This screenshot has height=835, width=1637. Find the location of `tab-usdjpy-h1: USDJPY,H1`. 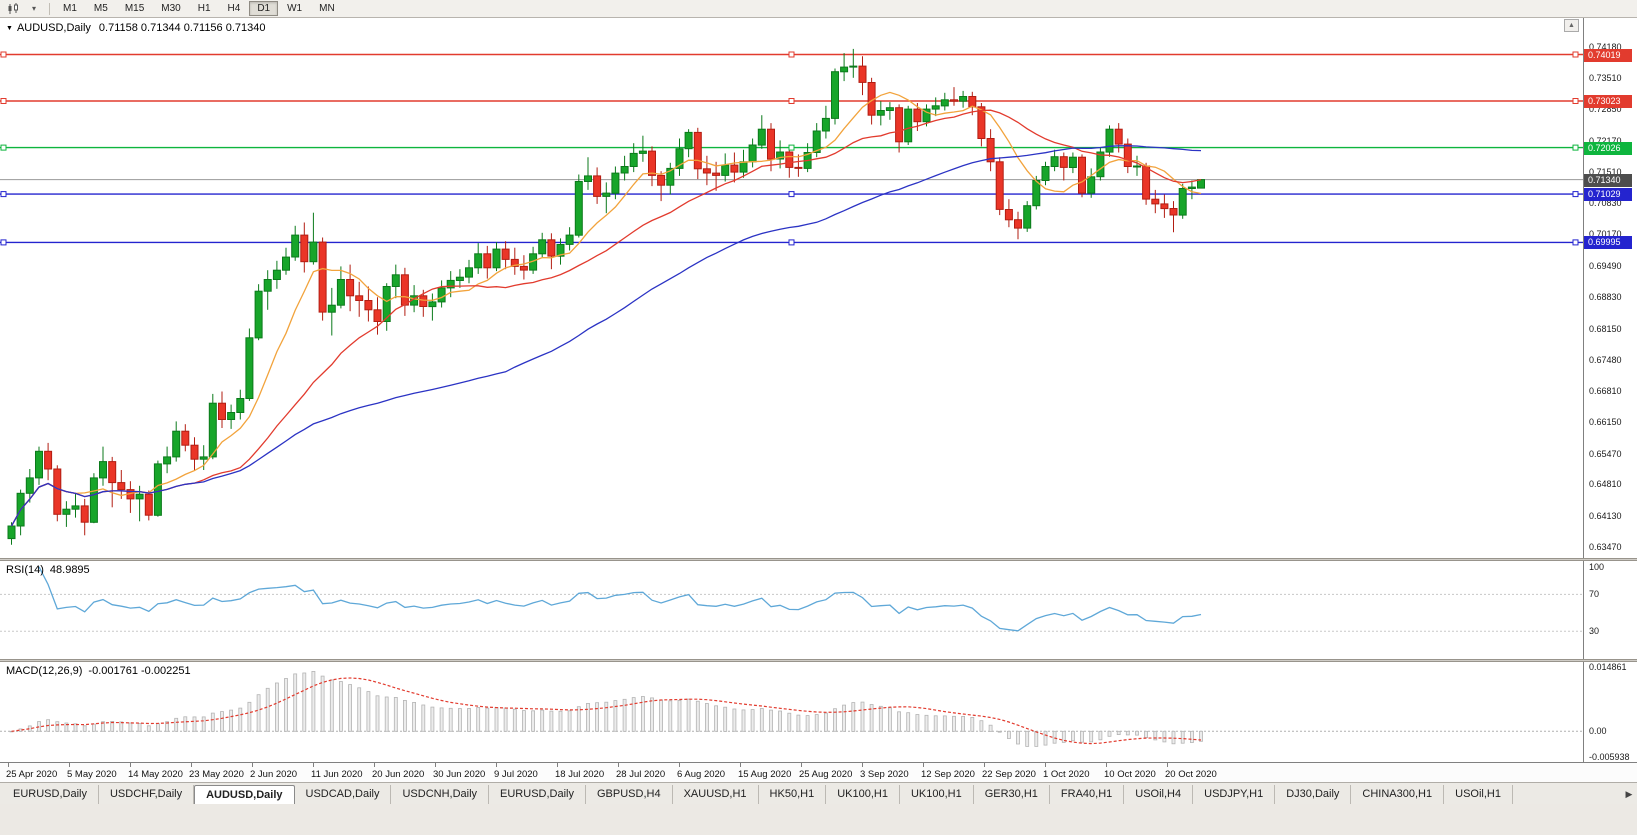

tab-usdjpy-h1: USDJPY,H1 is located at coordinates (1234, 794).